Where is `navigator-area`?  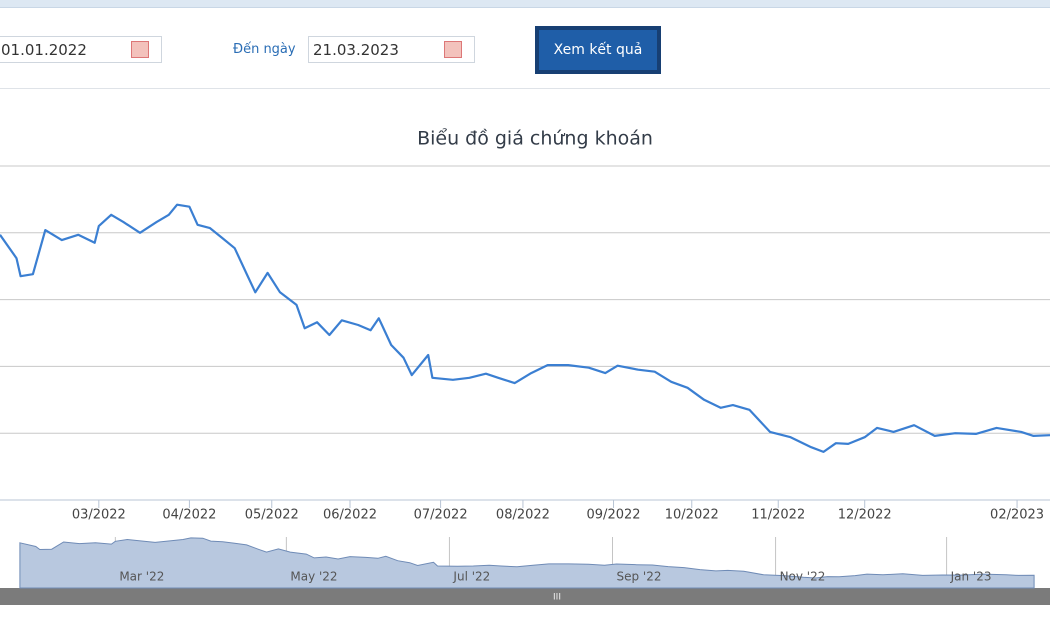 navigator-area is located at coordinates (527, 563).